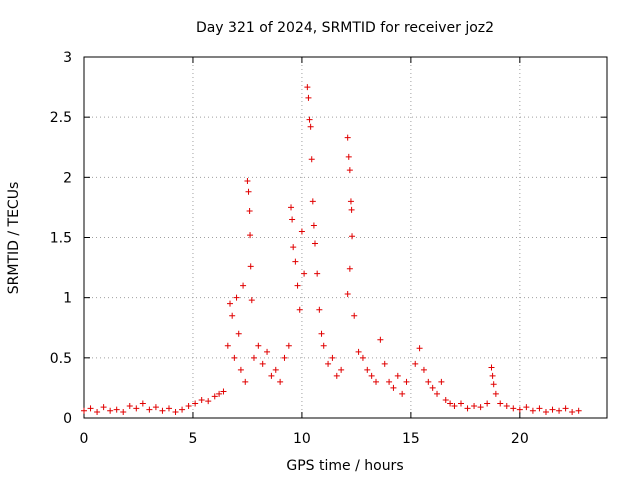  I want to click on y-tick-label: 2, so click(67, 178).